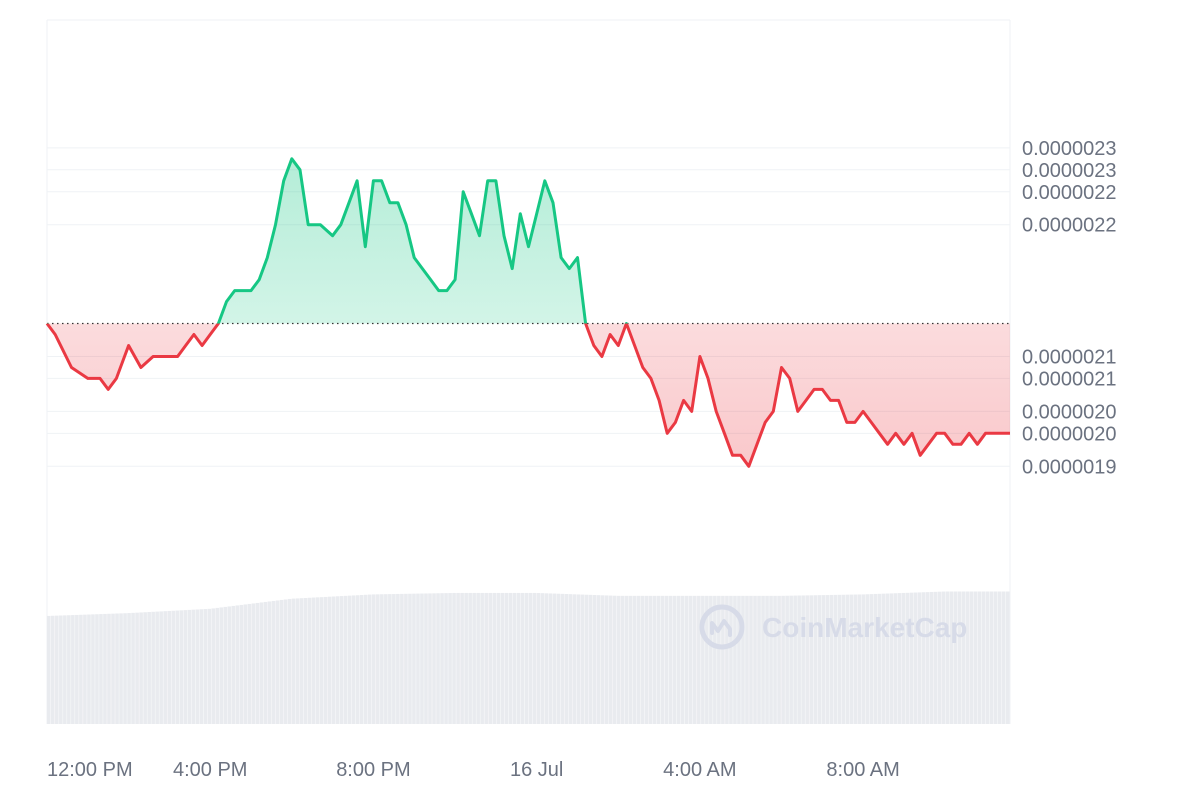  I want to click on area-below-baseline, so click(528, 395).